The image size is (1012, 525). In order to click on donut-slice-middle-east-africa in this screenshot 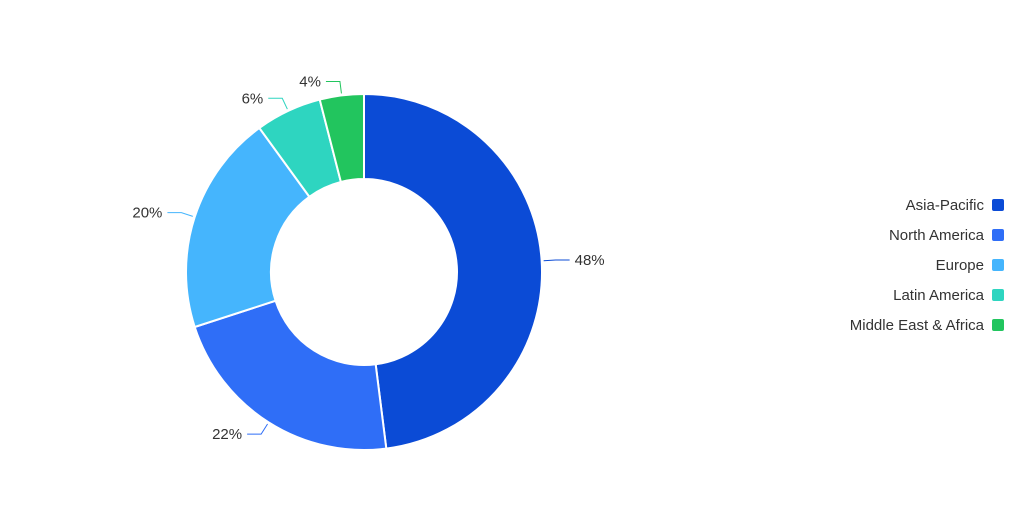, I will do `click(341, 138)`.